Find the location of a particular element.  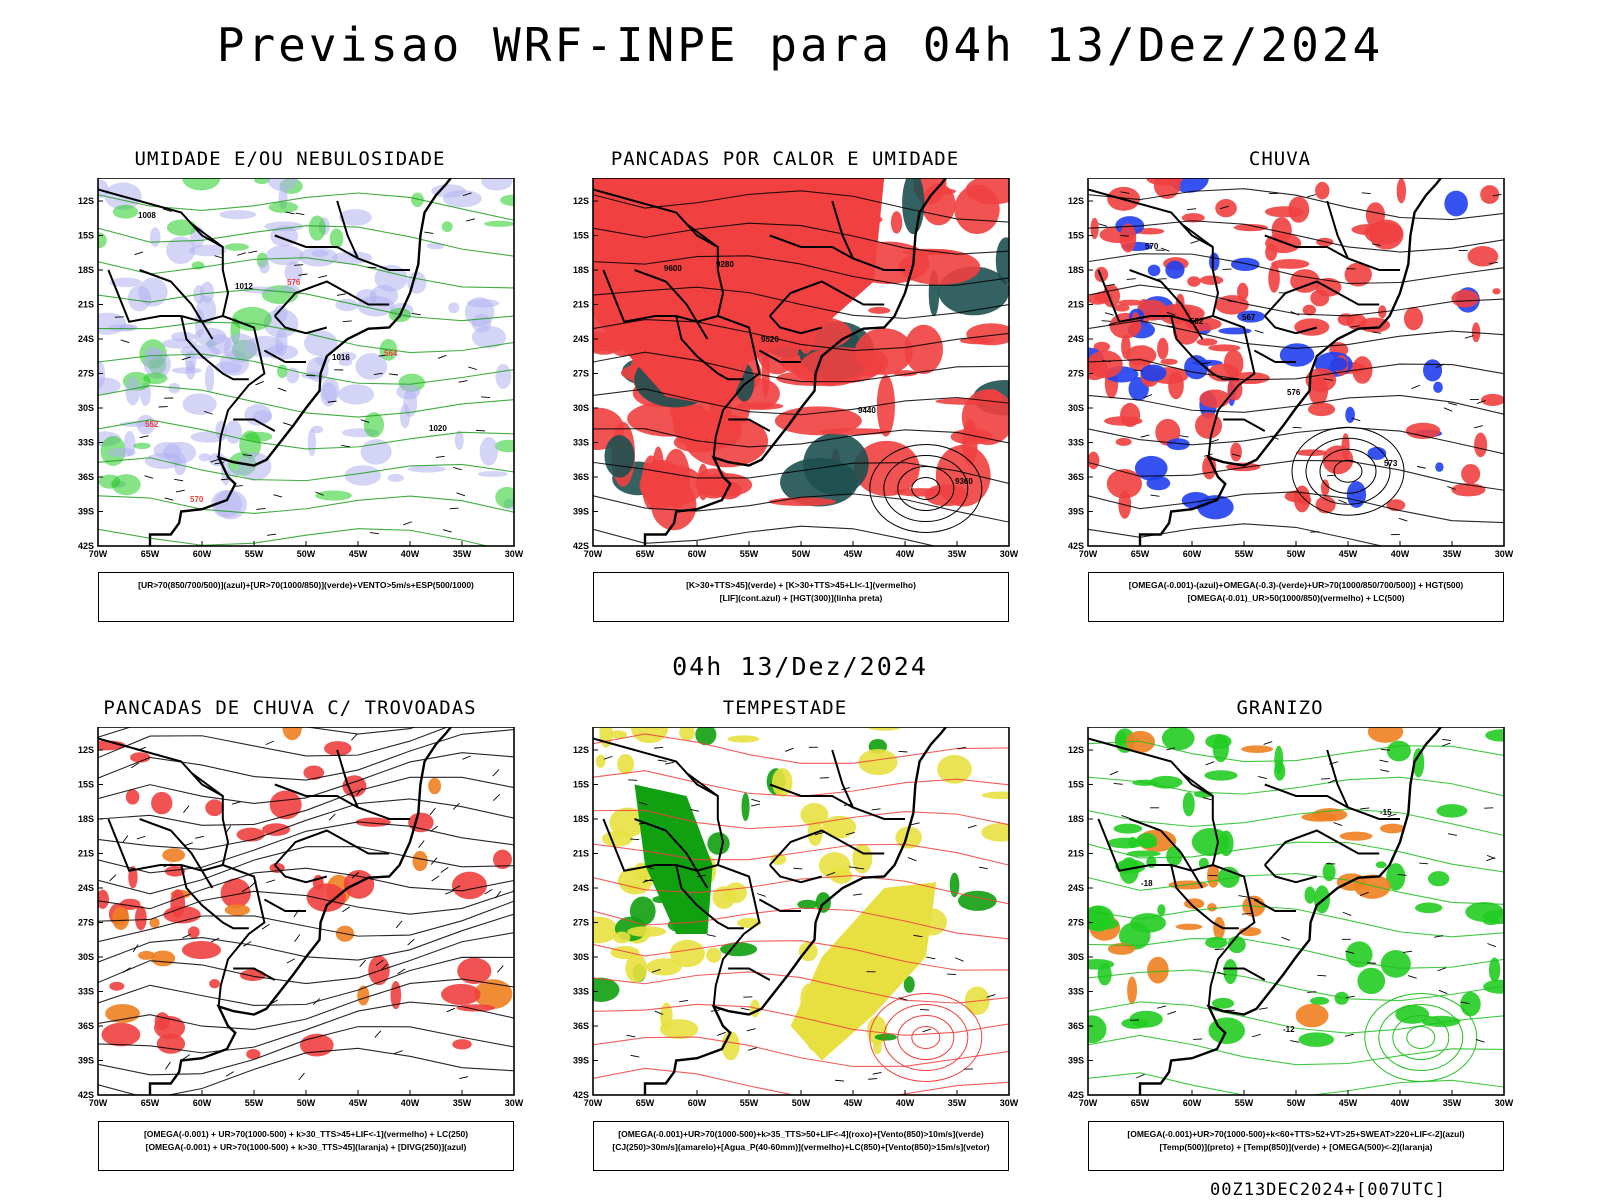

lon-tick-label: 45W is located at coordinates (1348, 554).